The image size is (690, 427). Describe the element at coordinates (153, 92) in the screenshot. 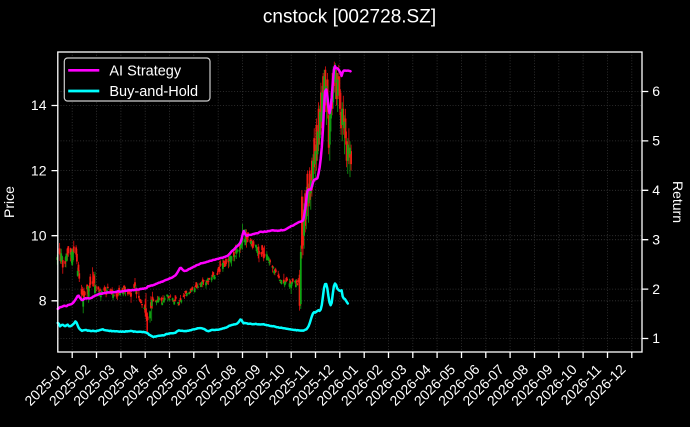

I see `svg-text: Buy-and-Hold` at that location.